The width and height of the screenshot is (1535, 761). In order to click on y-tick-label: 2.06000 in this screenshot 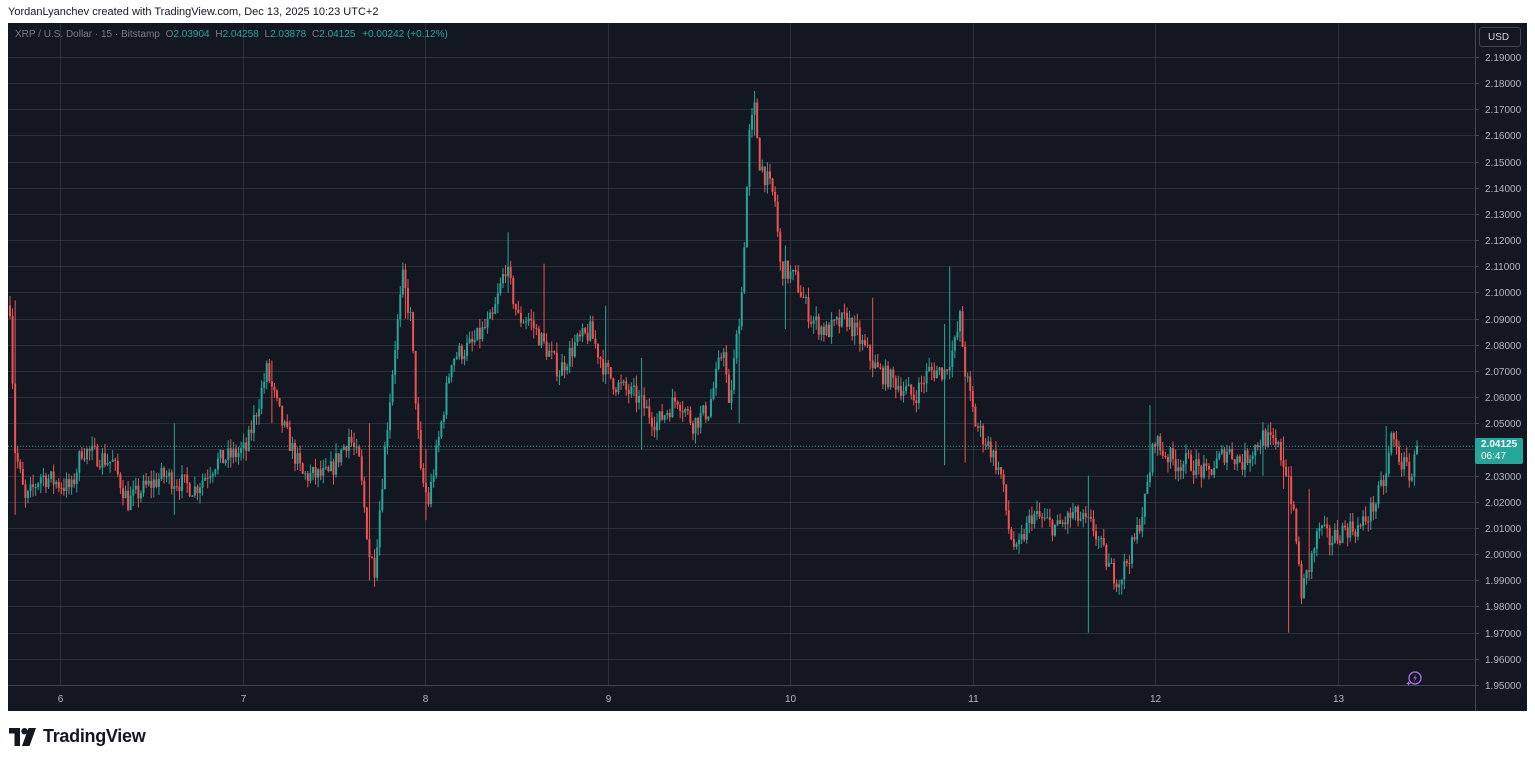, I will do `click(1503, 398)`.